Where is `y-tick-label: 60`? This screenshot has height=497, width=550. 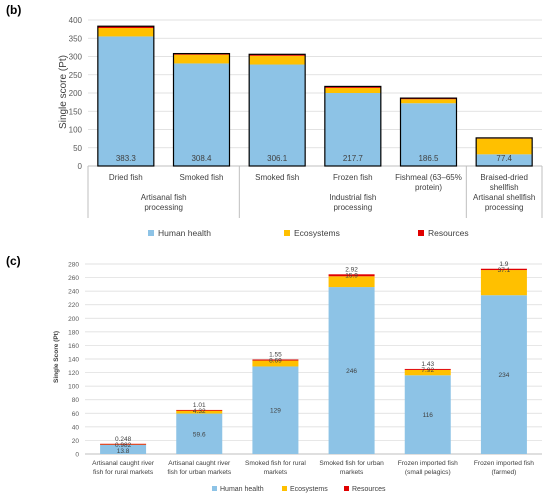
y-tick-label: 60 is located at coordinates (76, 414).